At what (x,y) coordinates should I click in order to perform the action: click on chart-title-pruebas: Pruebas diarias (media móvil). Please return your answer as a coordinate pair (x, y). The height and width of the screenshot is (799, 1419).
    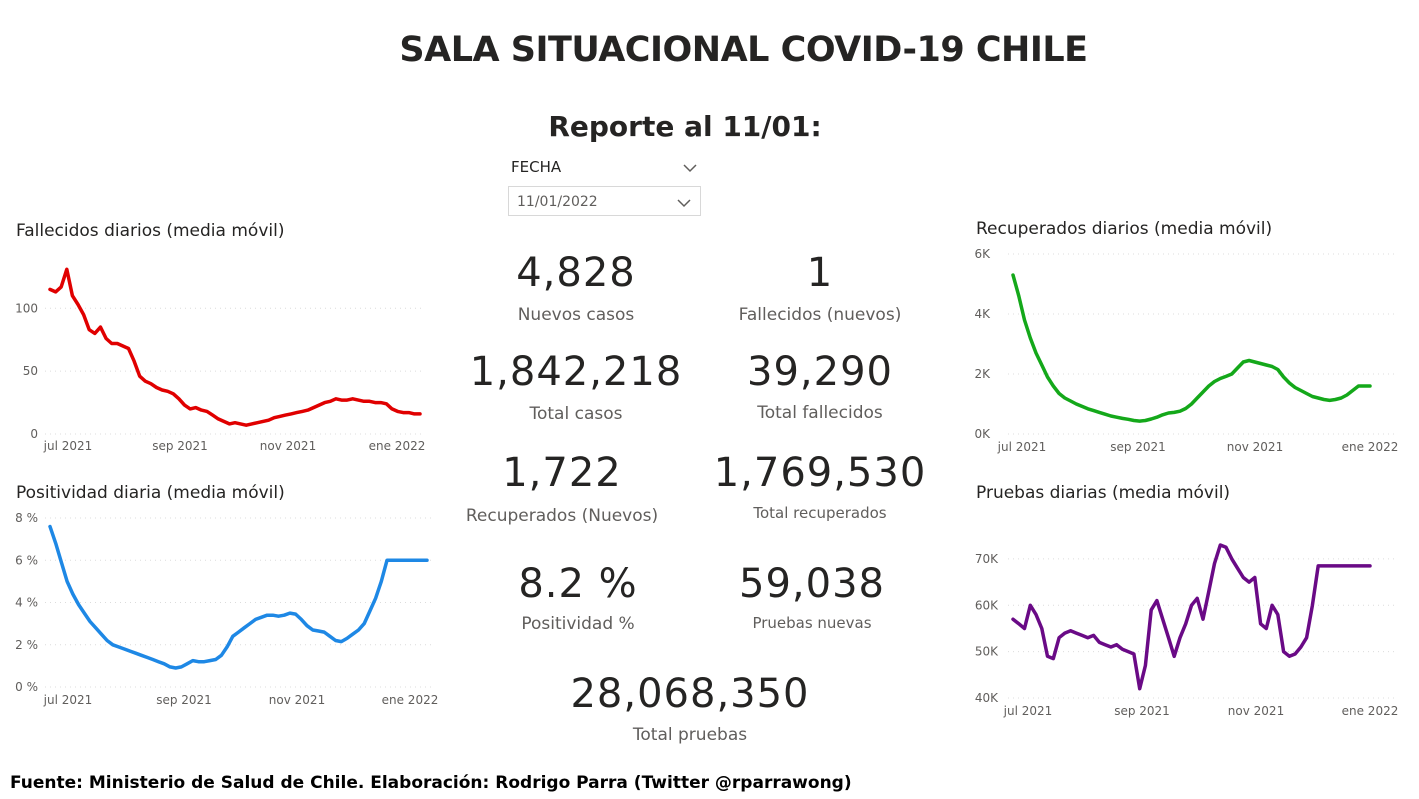
    Looking at the image, I should click on (1103, 493).